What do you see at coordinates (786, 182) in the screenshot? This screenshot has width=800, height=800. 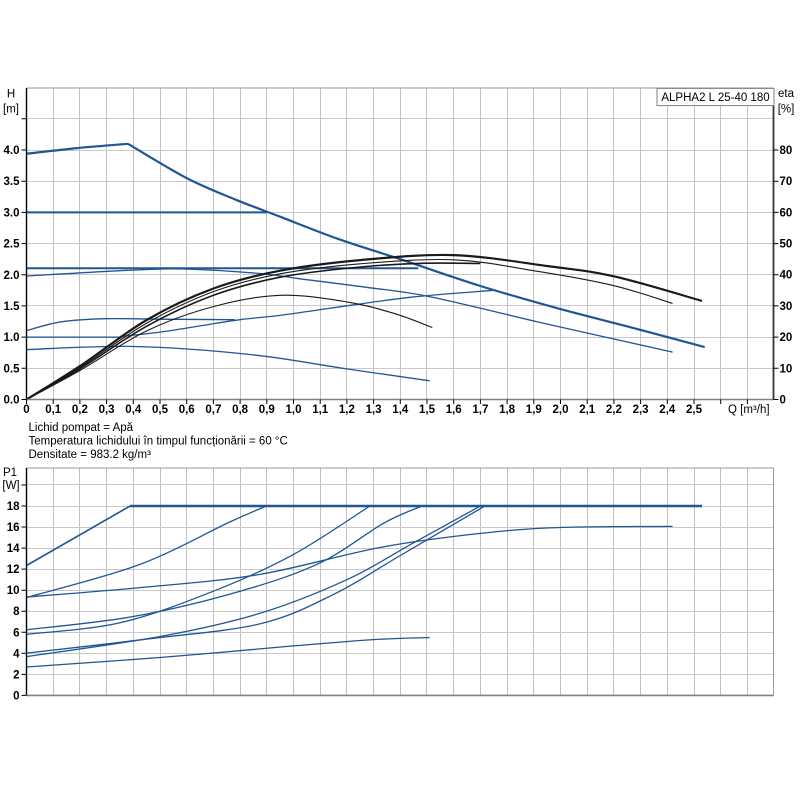 I see `svg-text: 70` at bounding box center [786, 182].